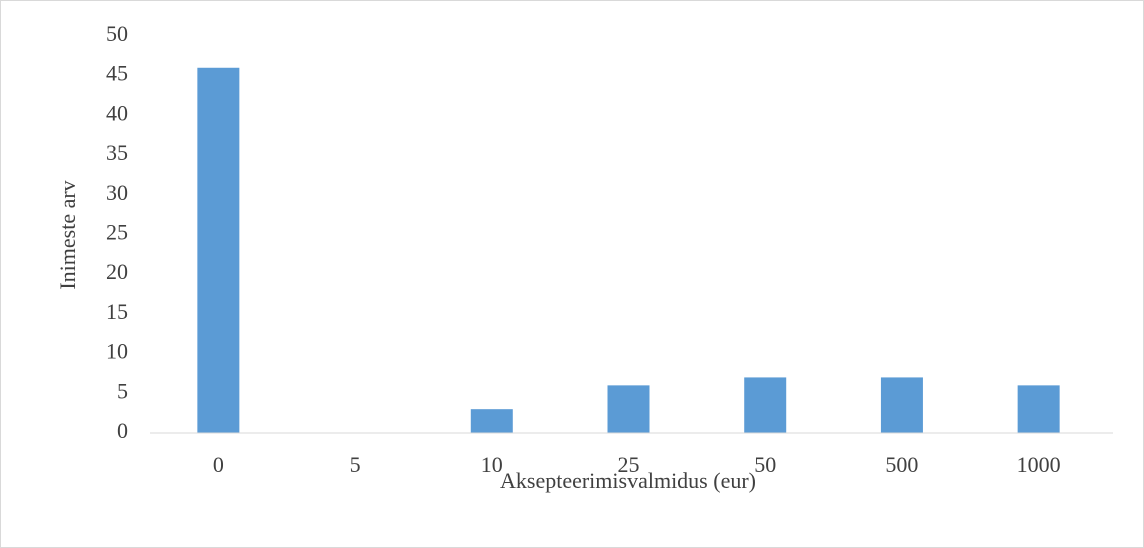  Describe the element at coordinates (117, 73) in the screenshot. I see `y-tick-label: 45` at that location.